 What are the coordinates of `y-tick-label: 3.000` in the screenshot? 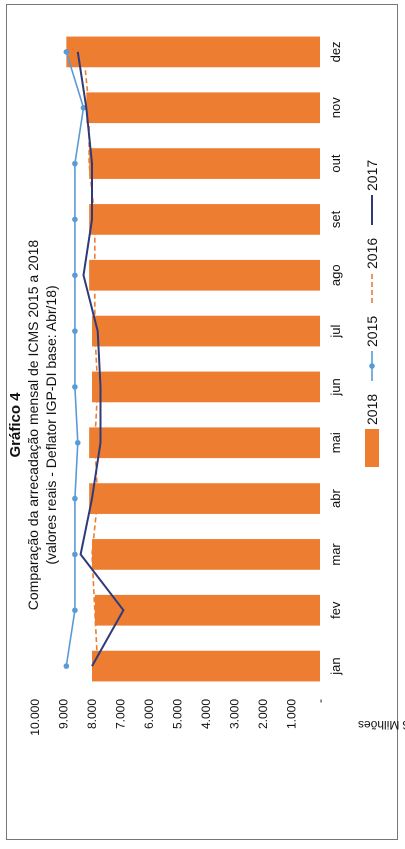 It's located at (235, 714).